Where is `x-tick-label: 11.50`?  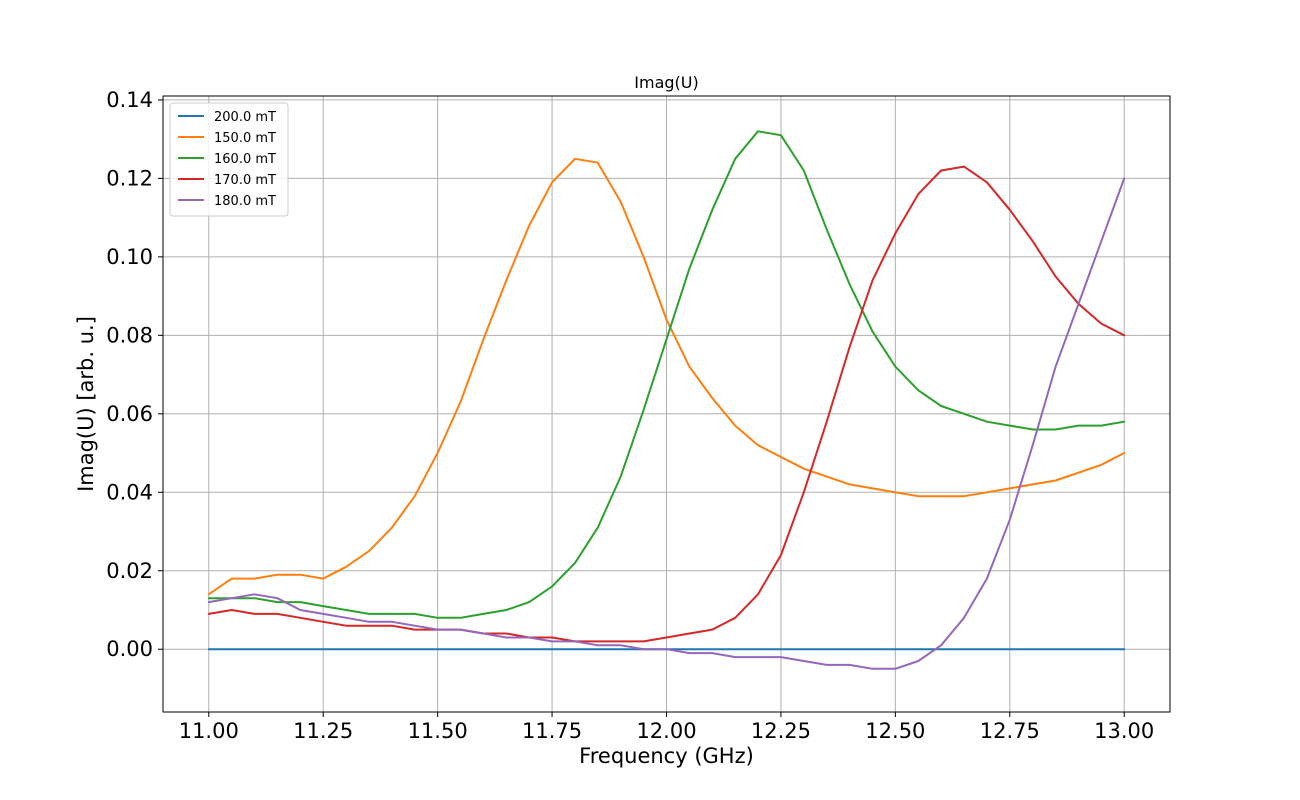
x-tick-label: 11.50 is located at coordinates (438, 731).